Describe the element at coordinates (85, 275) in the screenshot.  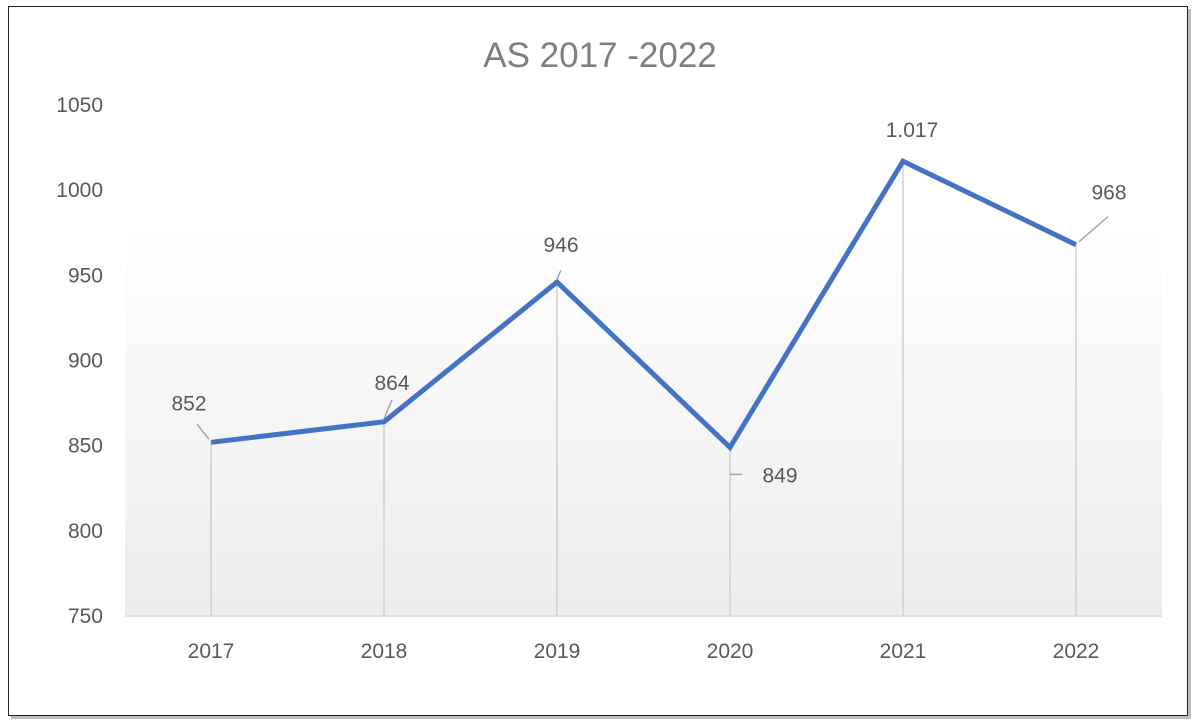
I see `y-tick-label: 950` at that location.